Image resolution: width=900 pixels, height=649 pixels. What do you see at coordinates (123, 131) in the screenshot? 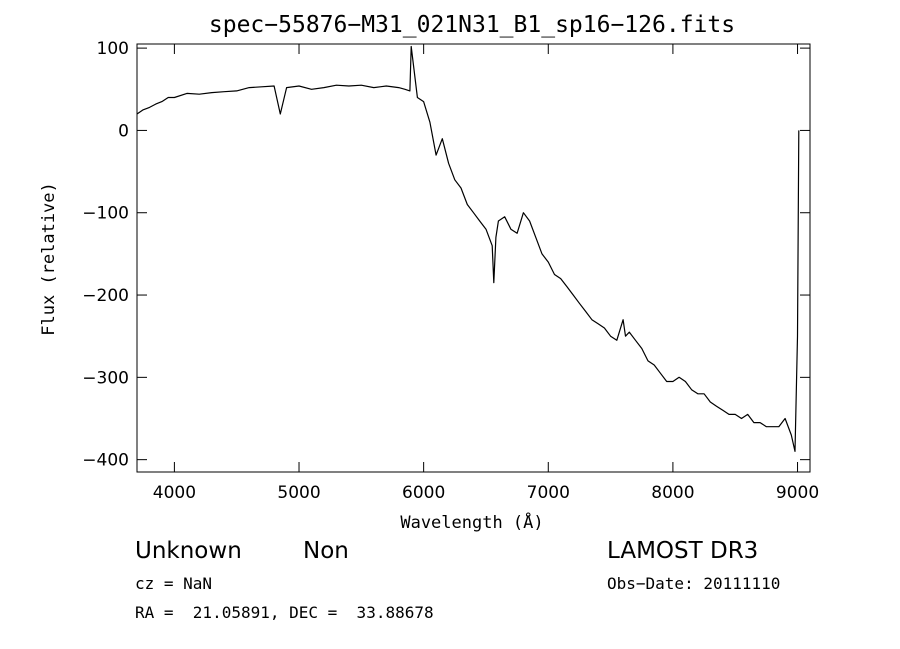
I see `y-tick-label: 0` at bounding box center [123, 131].